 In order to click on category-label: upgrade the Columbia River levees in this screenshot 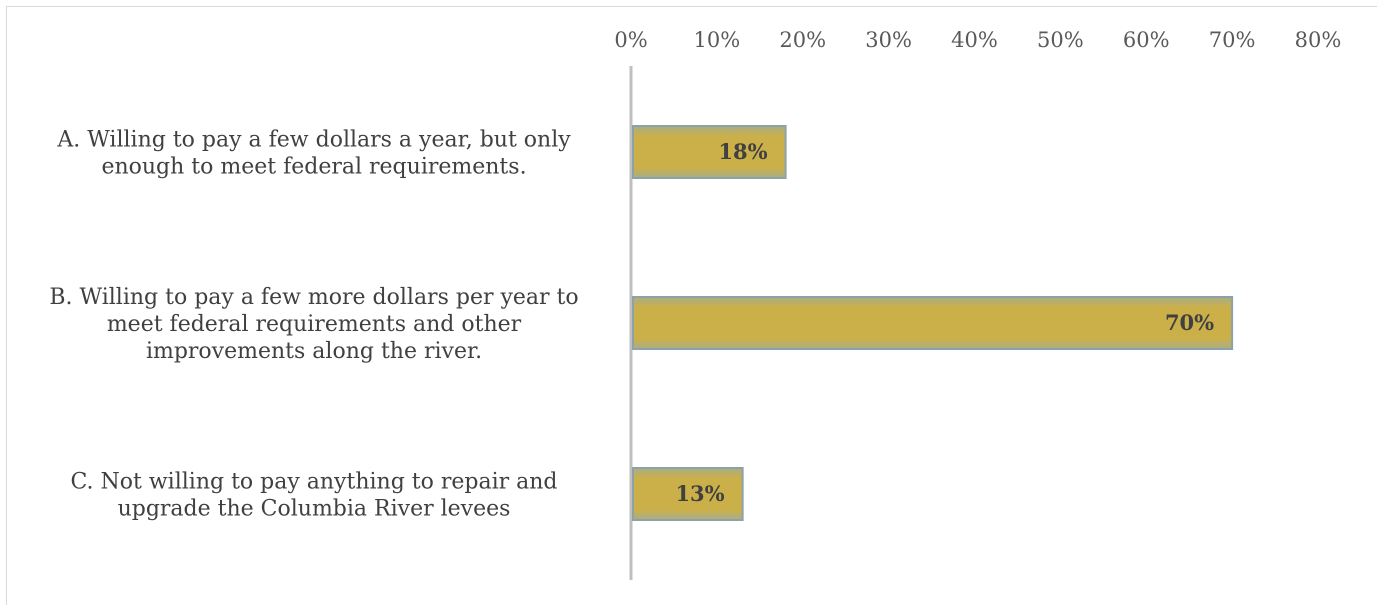, I will do `click(314, 509)`.